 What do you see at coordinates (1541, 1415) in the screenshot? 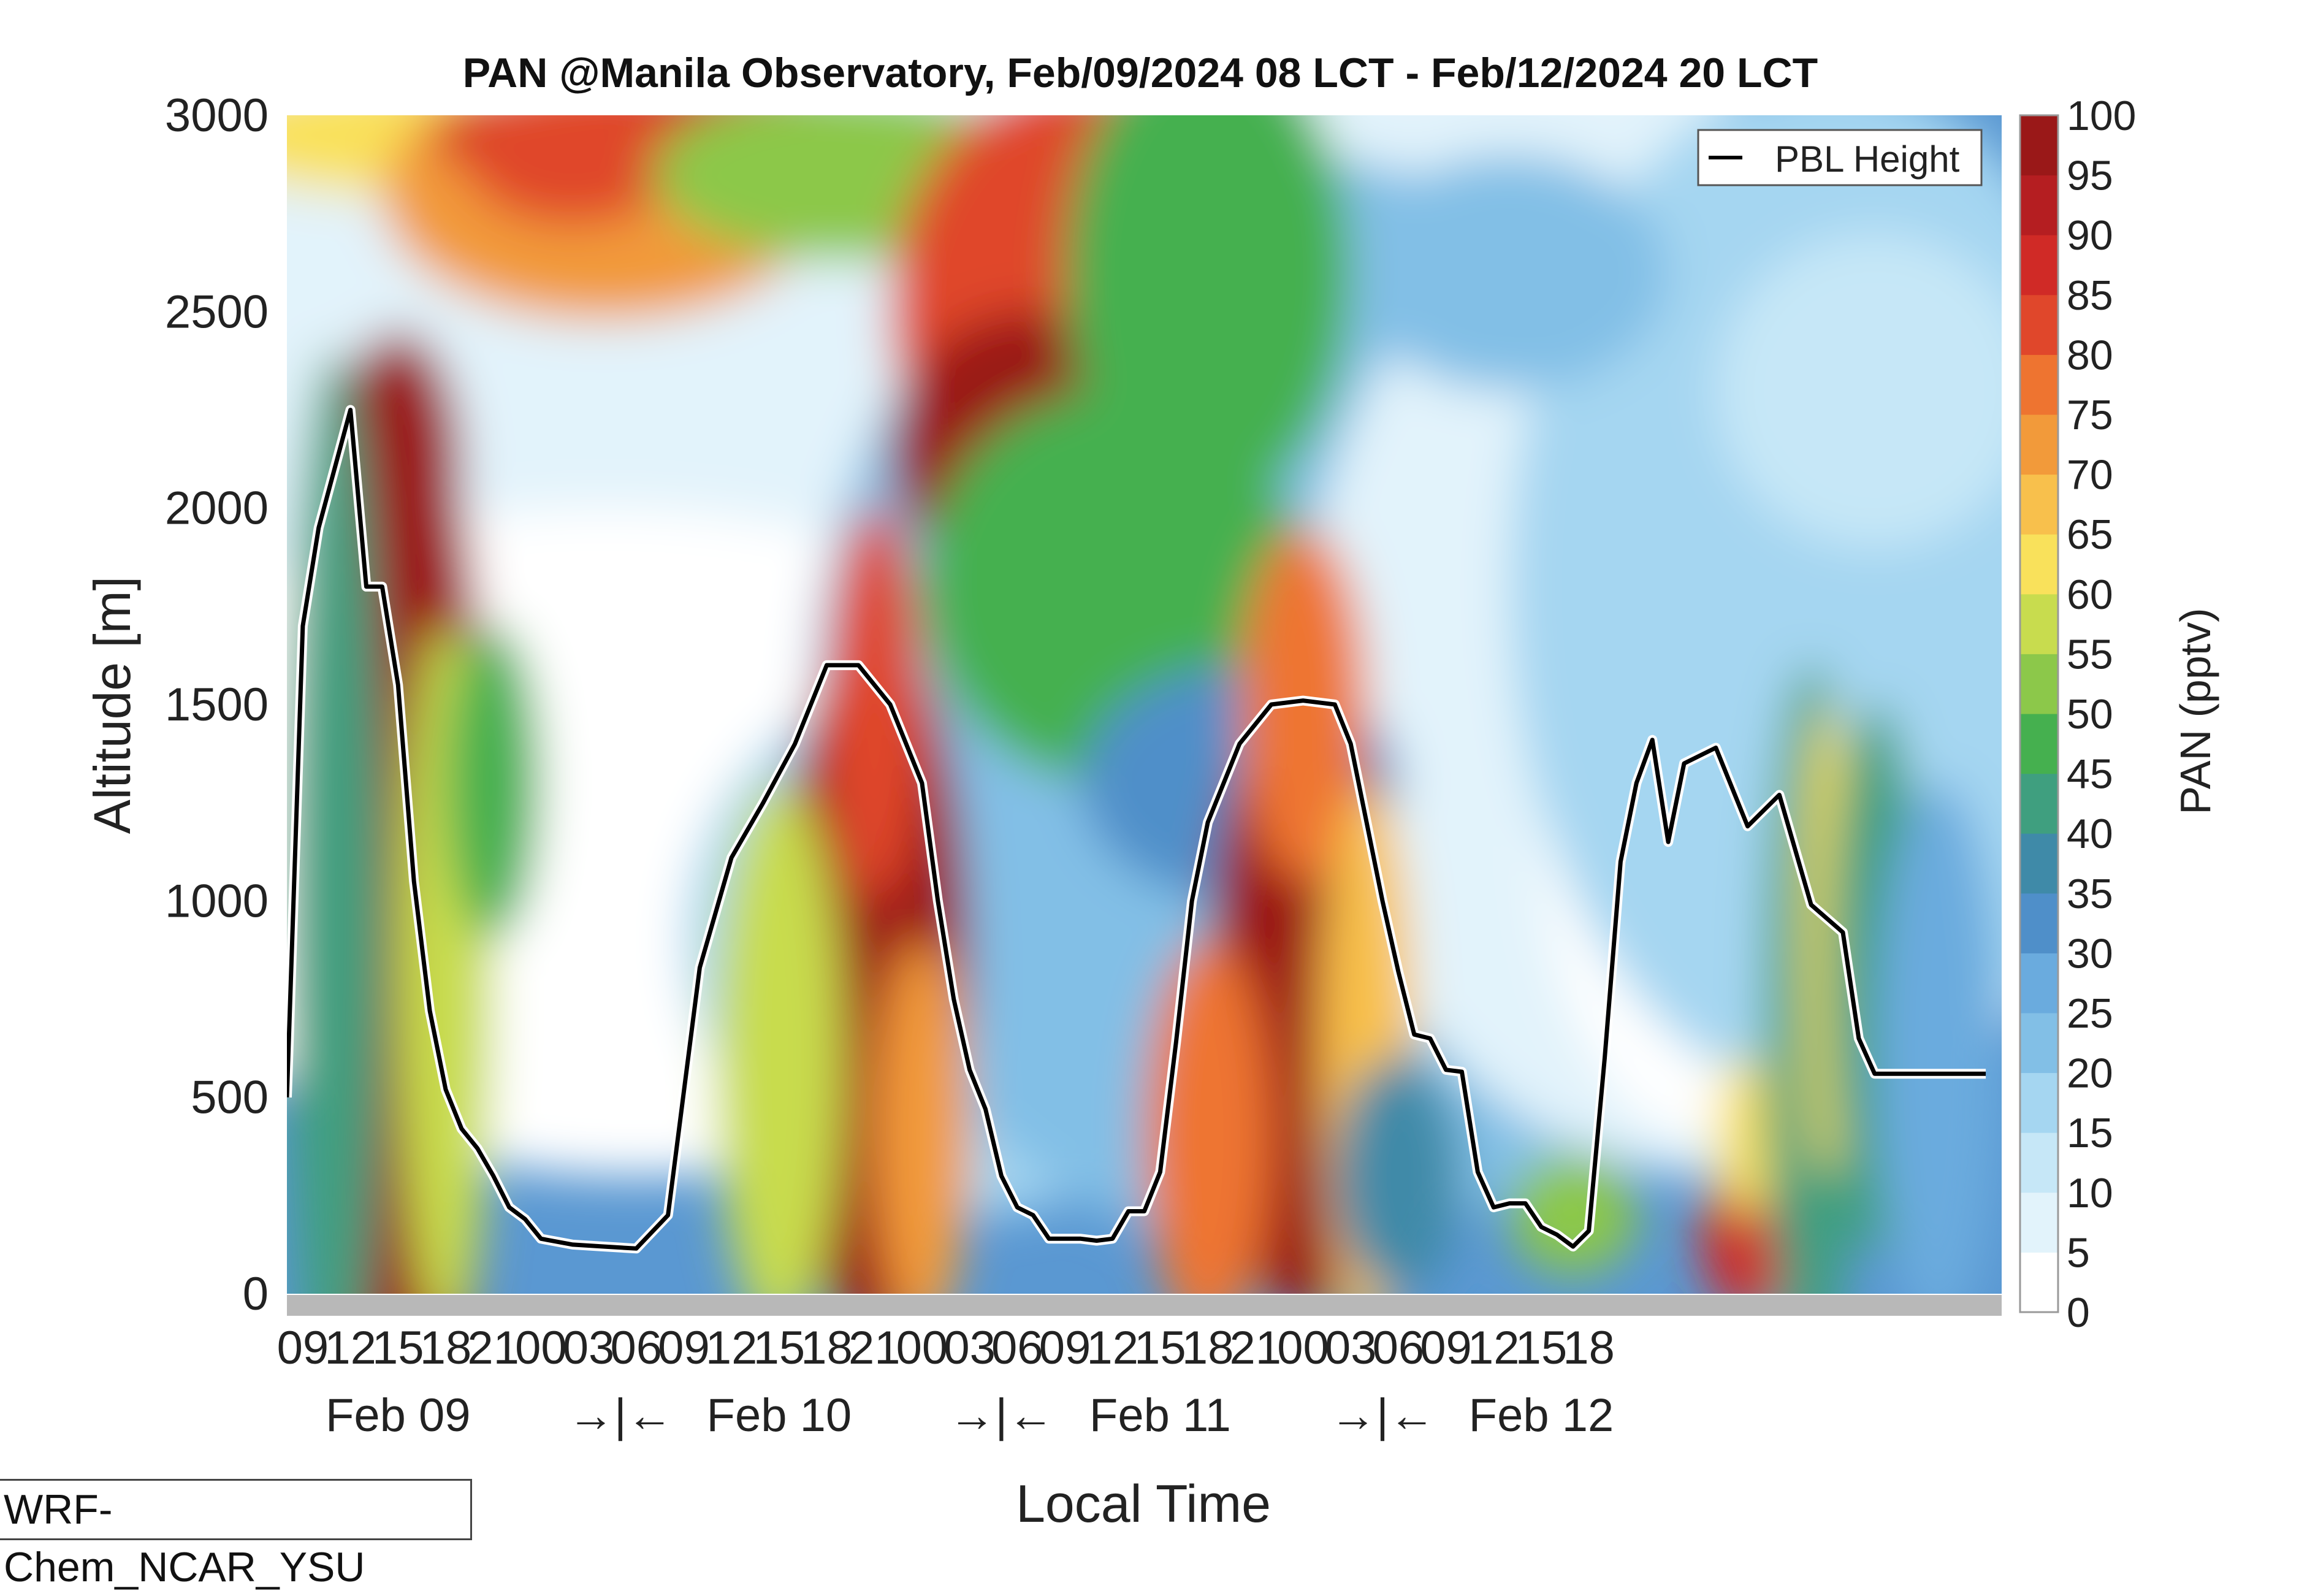
I see `x-date-label: Feb 12` at bounding box center [1541, 1415].